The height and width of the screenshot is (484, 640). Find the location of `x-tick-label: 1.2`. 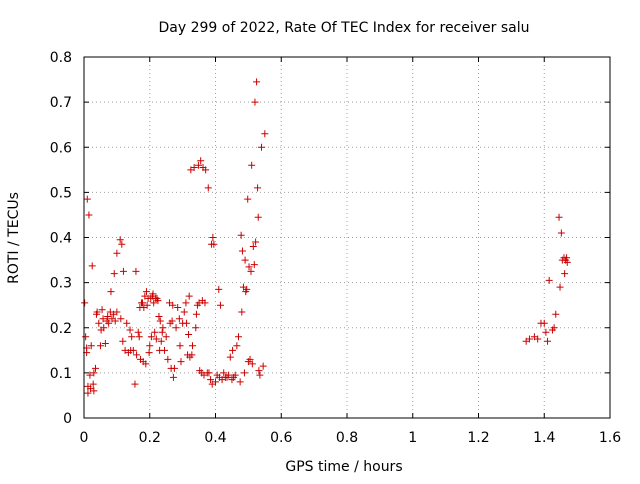

x-tick-label: 1.2 is located at coordinates (478, 438).